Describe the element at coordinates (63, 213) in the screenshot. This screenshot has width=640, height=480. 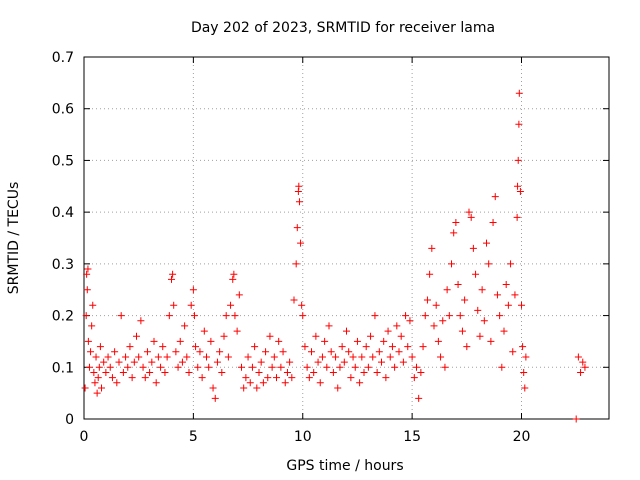
I see `y-tick-label: 0.4` at that location.